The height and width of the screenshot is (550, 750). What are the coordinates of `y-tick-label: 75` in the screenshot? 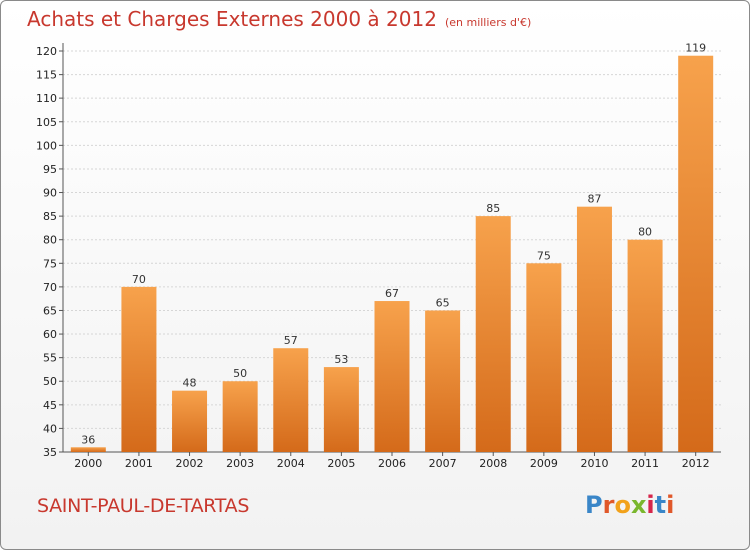 It's located at (50, 263).